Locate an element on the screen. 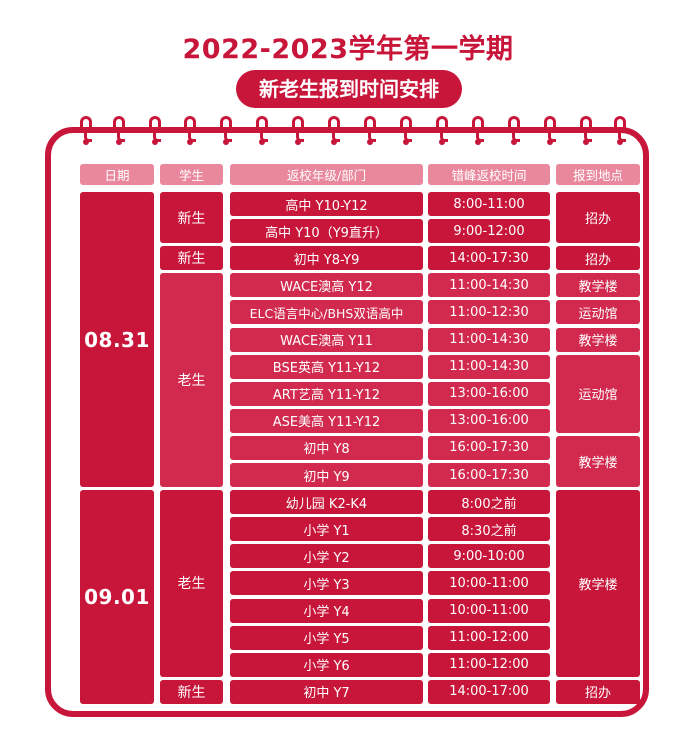  header-cell: 返校年级/部门 is located at coordinates (326, 174).